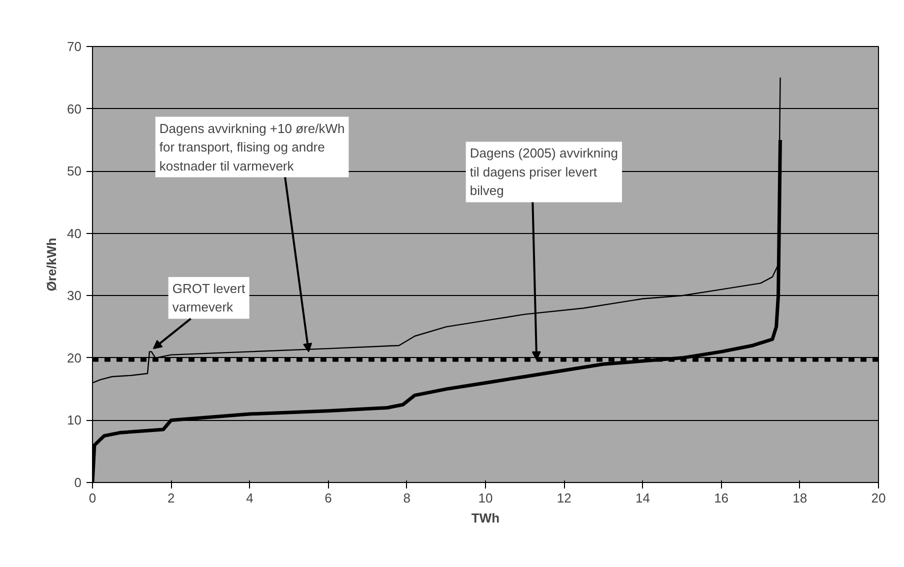 The width and height of the screenshot is (904, 567). What do you see at coordinates (878, 498) in the screenshot?
I see `x-tick-label: 20` at bounding box center [878, 498].